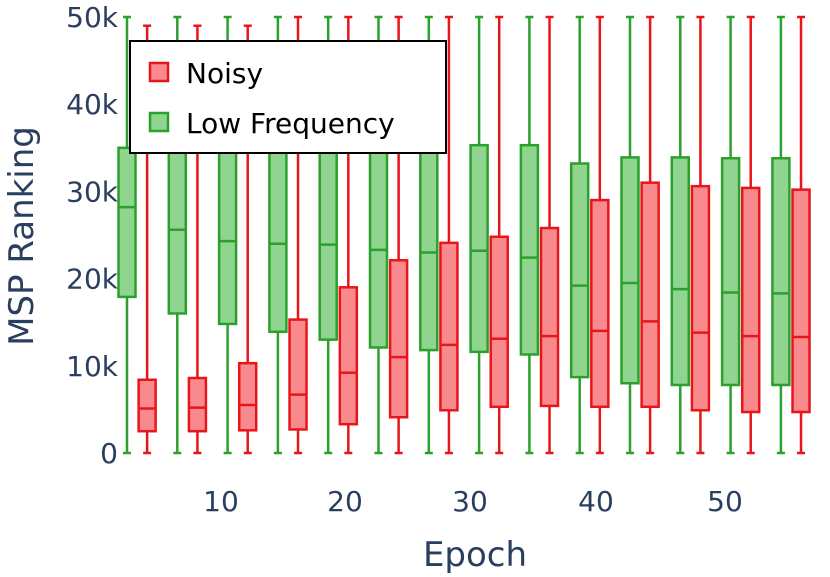 The image size is (830, 577). What do you see at coordinates (92, 104) in the screenshot?
I see `y-tick-label: 40k` at bounding box center [92, 104].